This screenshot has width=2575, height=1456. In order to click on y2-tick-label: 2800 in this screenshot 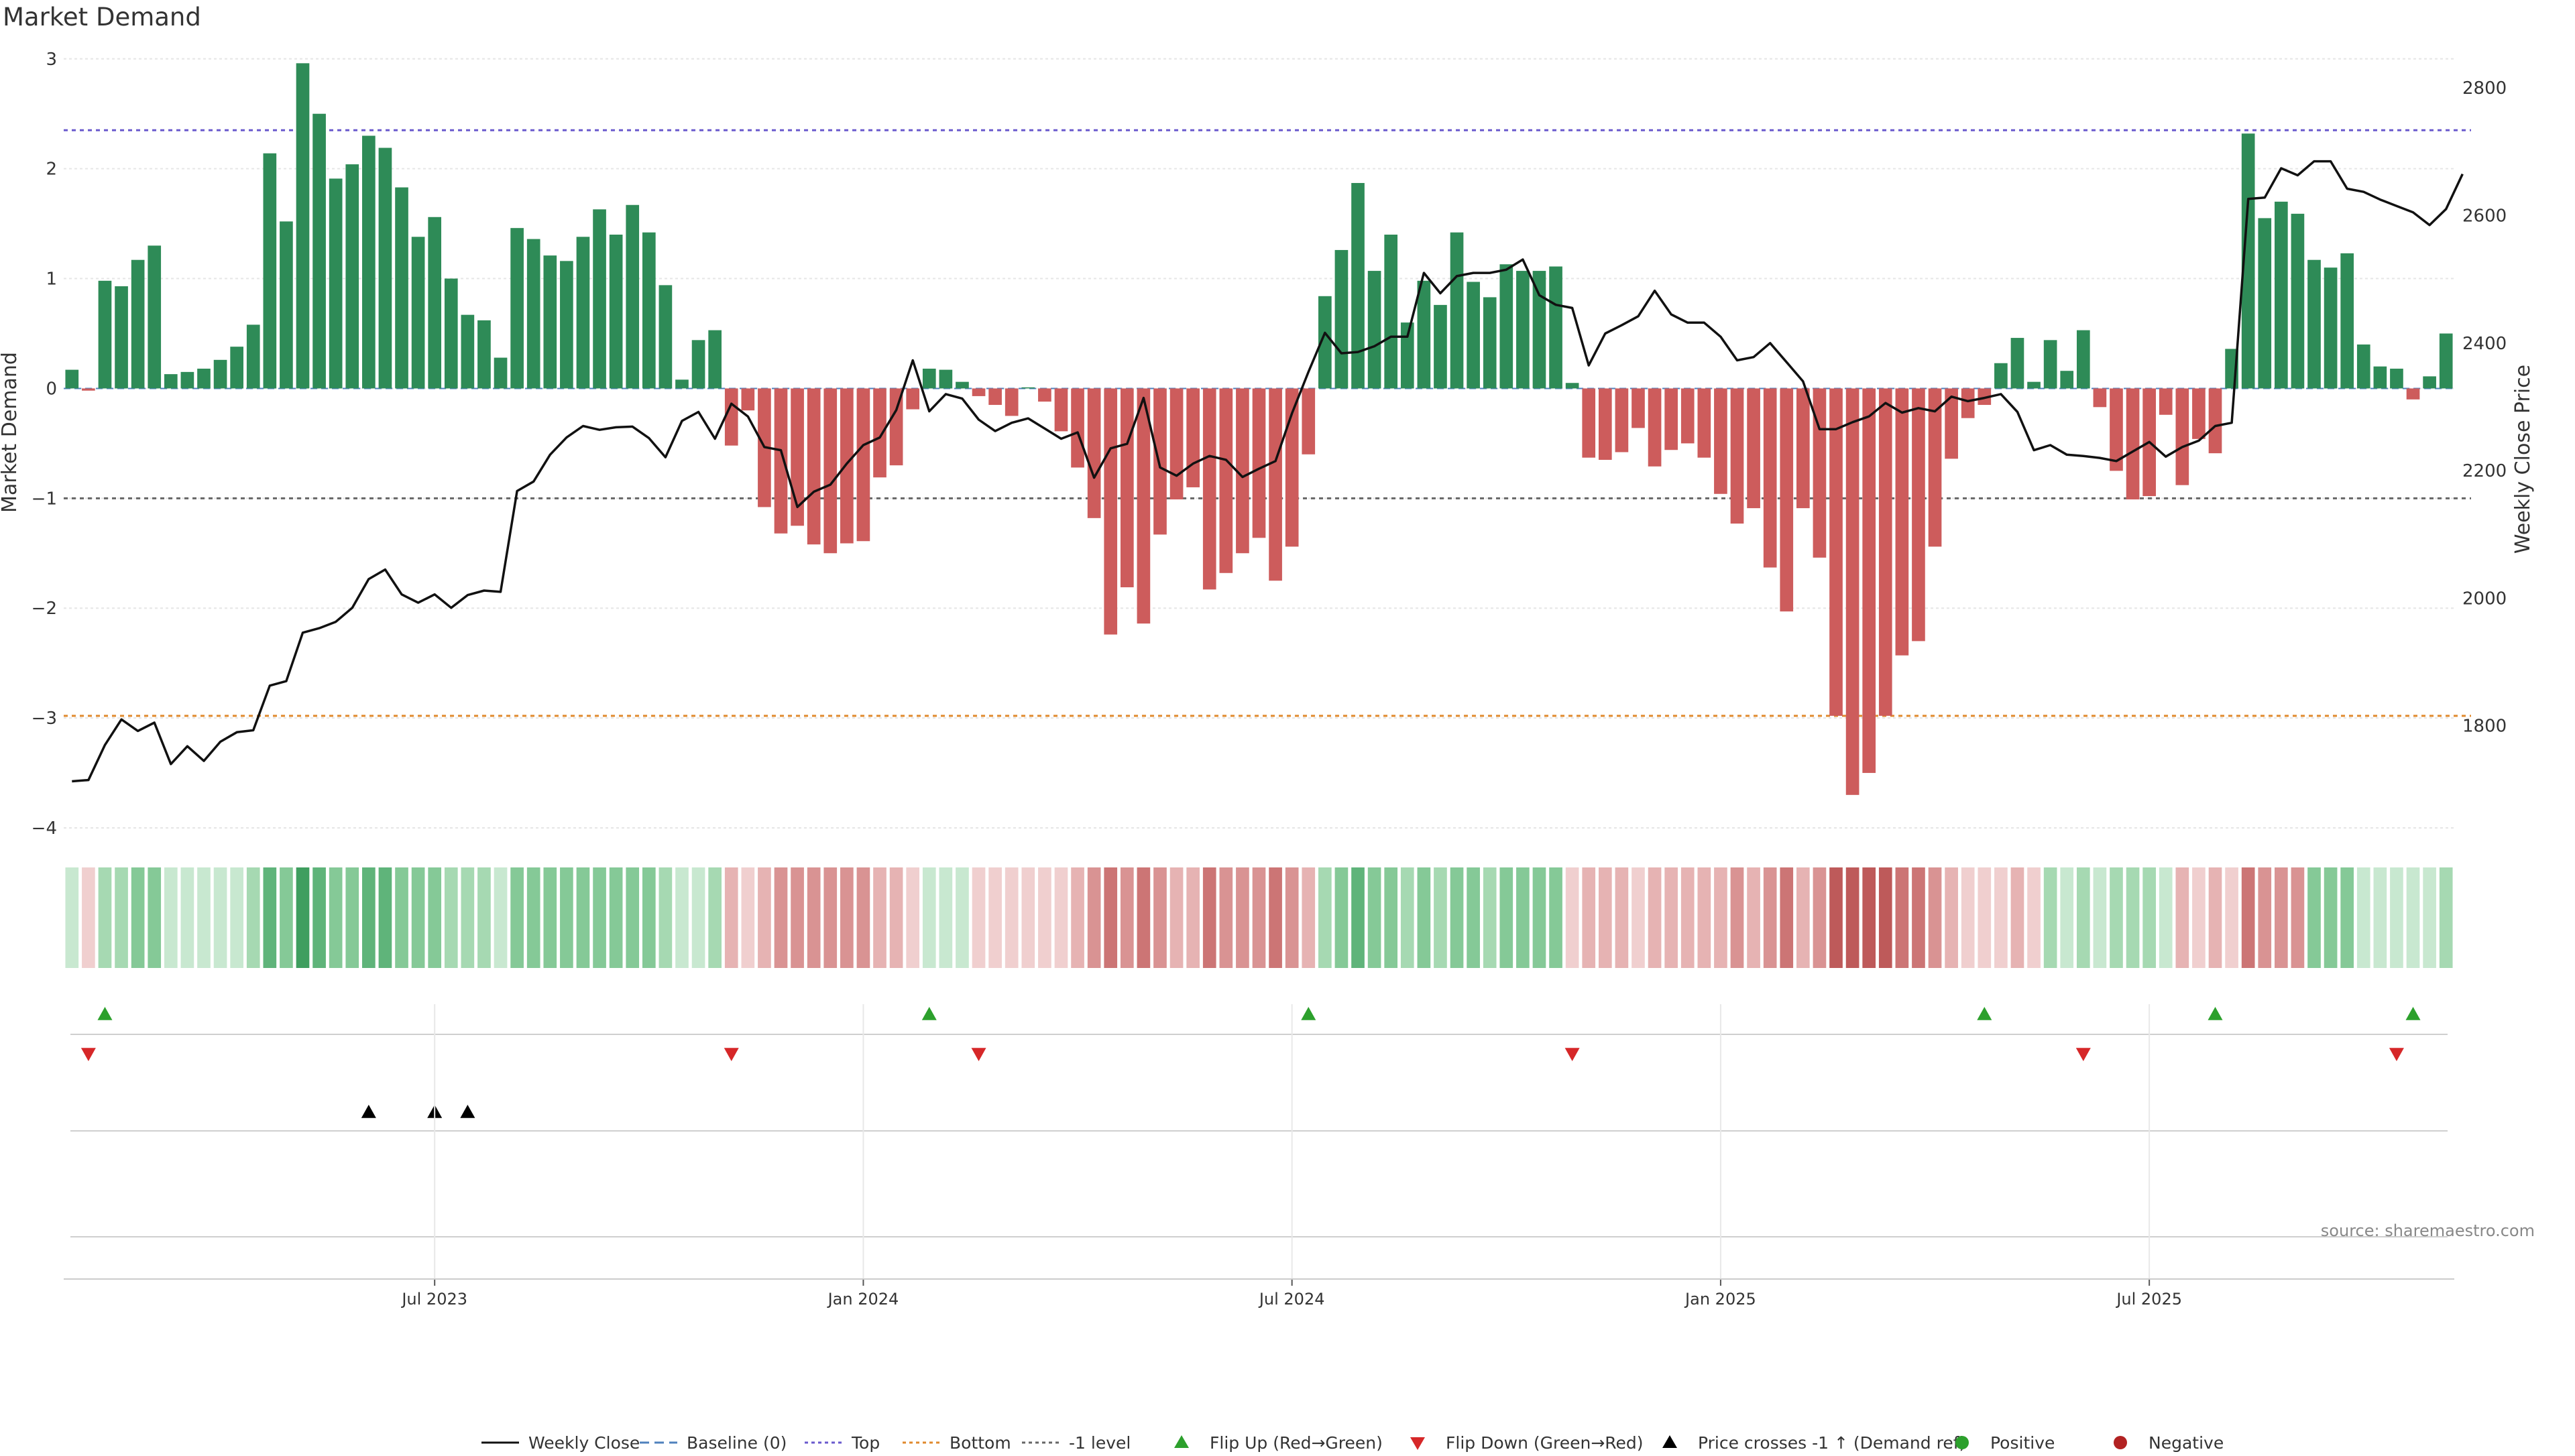, I will do `click(2484, 88)`.